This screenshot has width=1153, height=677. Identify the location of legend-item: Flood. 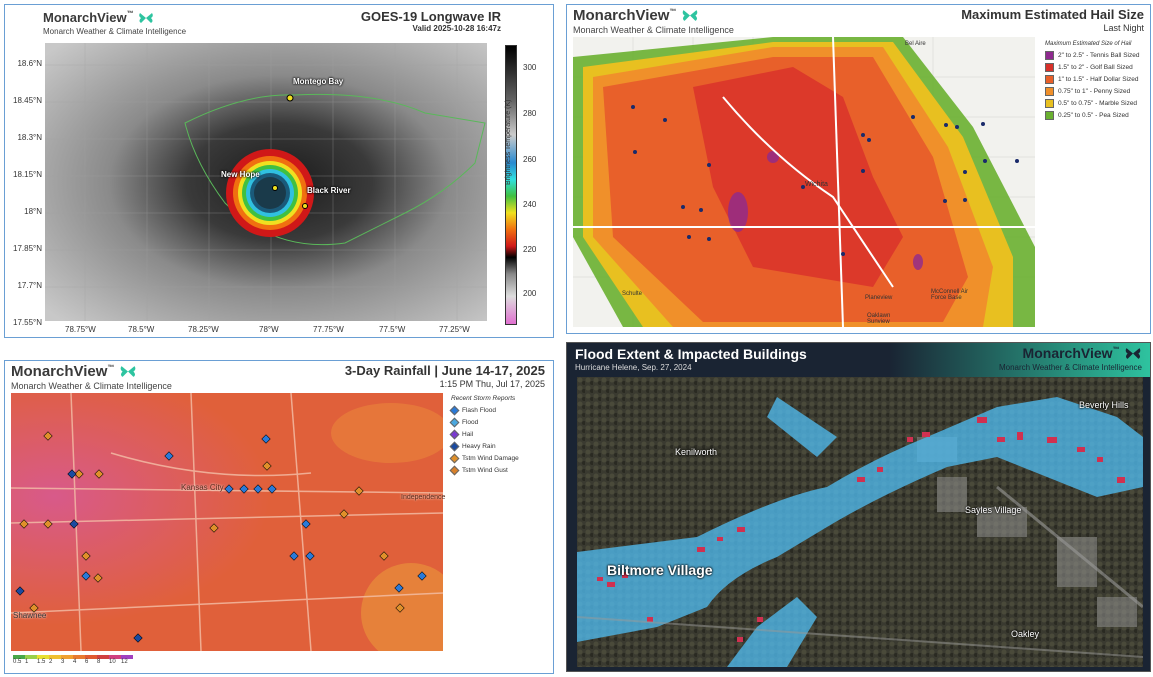
(500, 422).